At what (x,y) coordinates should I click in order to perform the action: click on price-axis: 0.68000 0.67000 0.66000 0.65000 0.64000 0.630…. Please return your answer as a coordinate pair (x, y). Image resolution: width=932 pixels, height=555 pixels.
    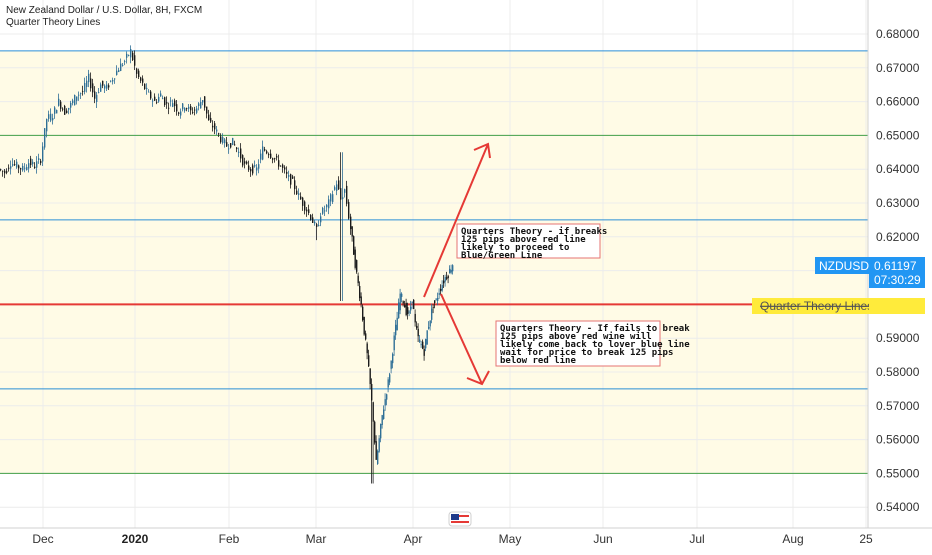
    Looking at the image, I should click on (898, 270).